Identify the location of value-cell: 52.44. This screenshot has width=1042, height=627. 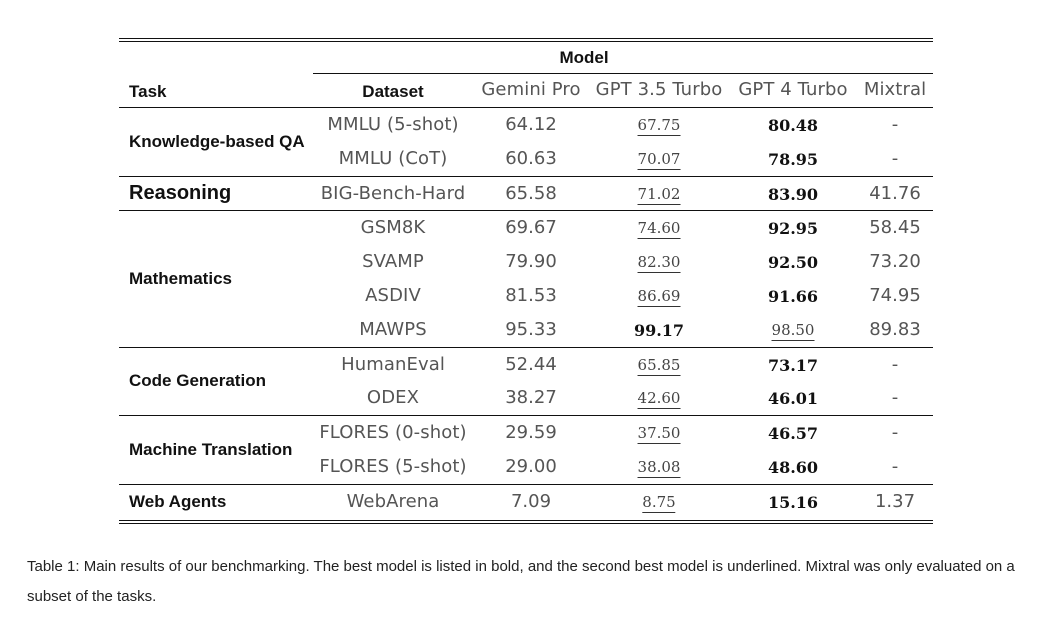
(531, 364).